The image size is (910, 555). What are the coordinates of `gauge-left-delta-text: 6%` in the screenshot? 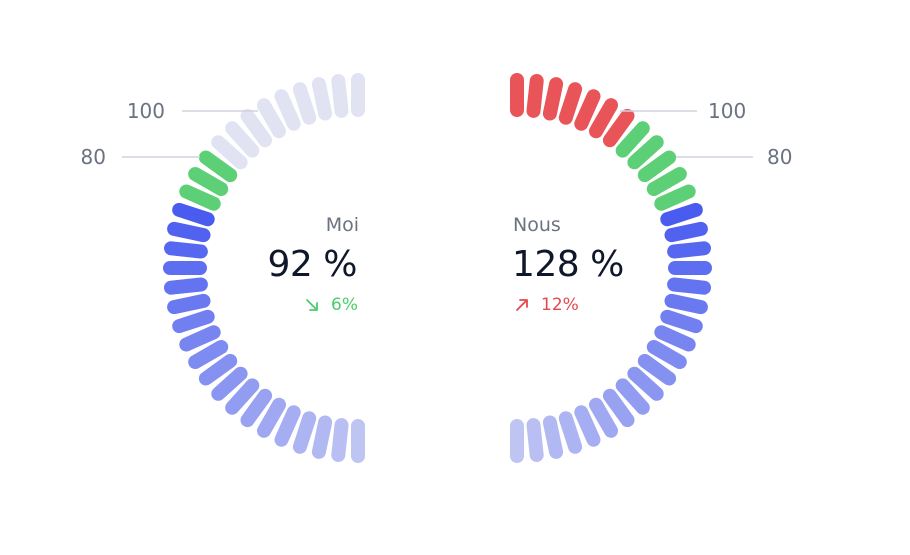 It's located at (344, 305).